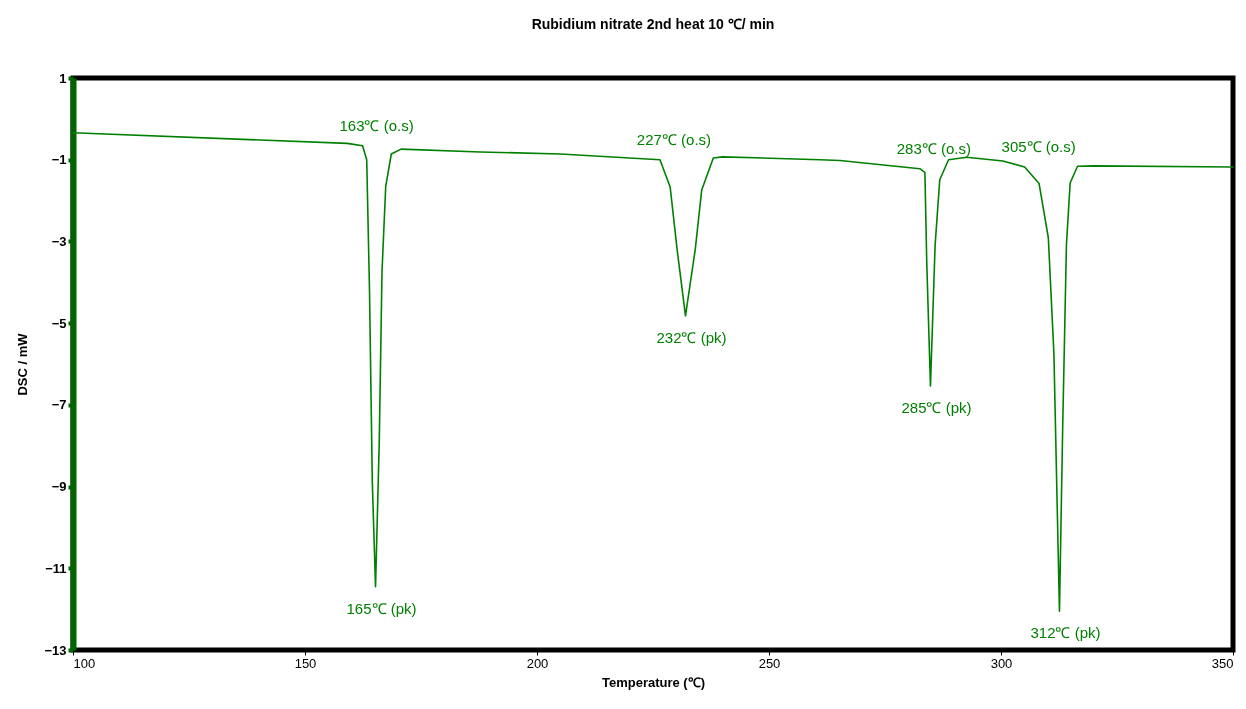 The height and width of the screenshot is (709, 1246). I want to click on x-tick-label: 250, so click(769, 663).